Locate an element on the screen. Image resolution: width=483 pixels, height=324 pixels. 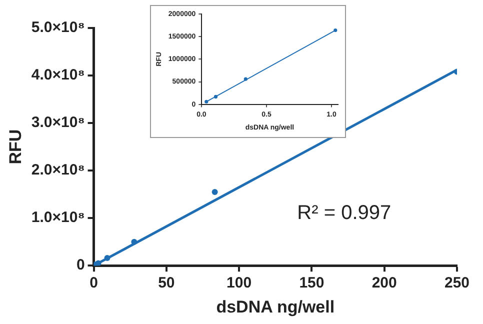
x-tick-label: 150 is located at coordinates (311, 283).